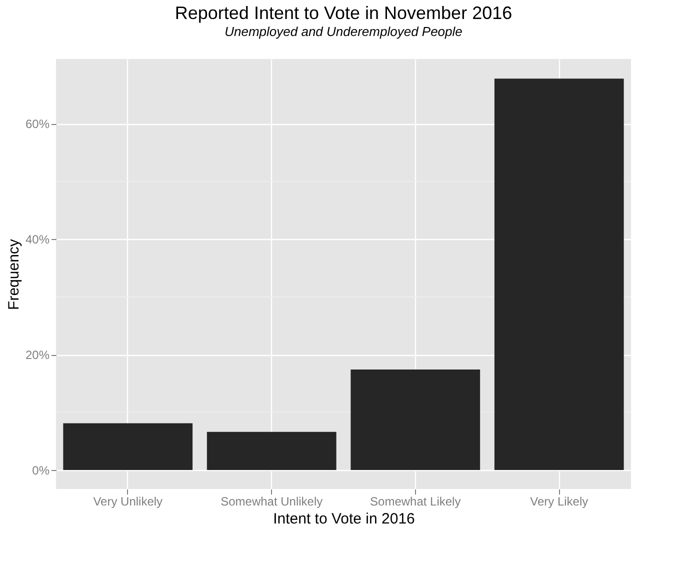 The height and width of the screenshot is (586, 693). Describe the element at coordinates (415, 501) in the screenshot. I see `x-tick-label: Somewhat Likely` at that location.